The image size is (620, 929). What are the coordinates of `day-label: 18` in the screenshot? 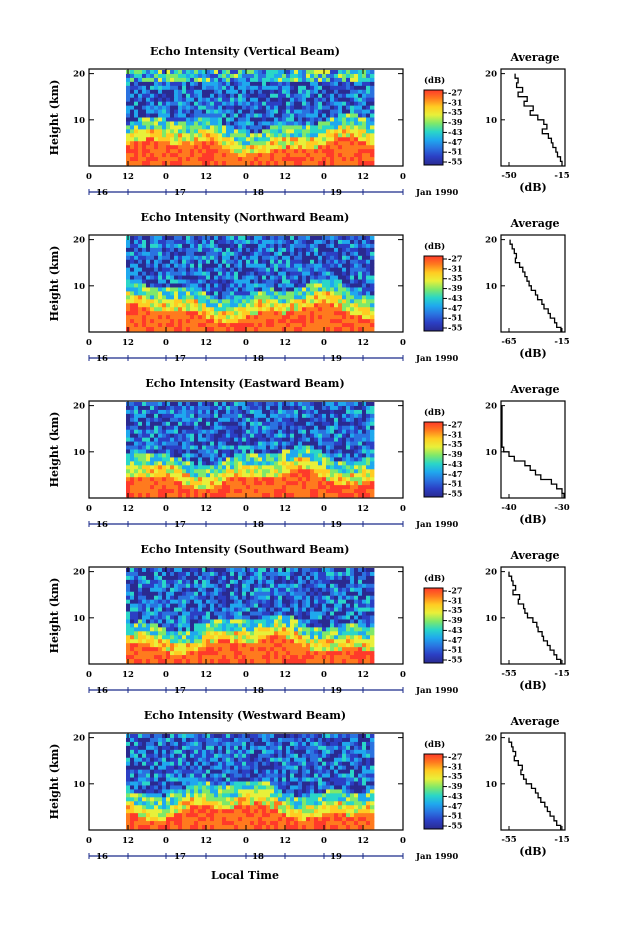 It's located at (258, 359).